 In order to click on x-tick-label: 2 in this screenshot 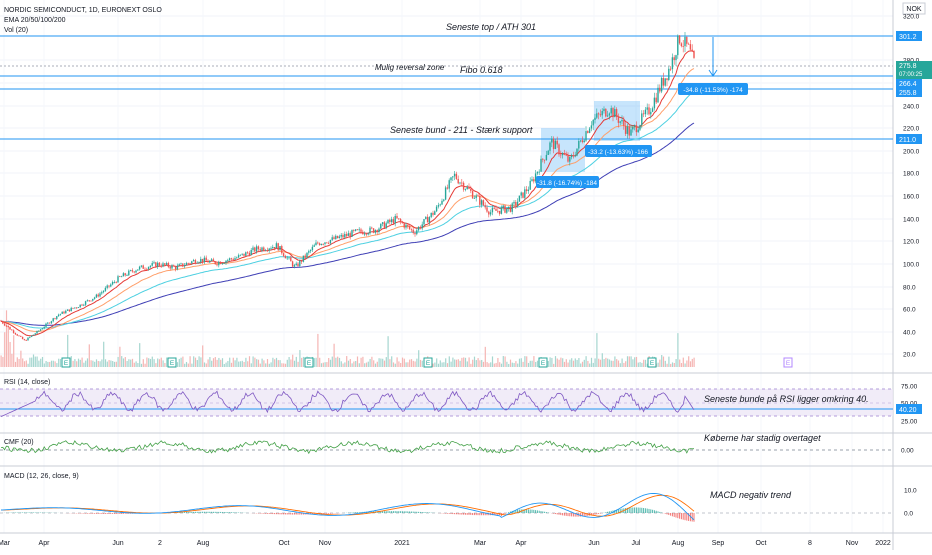, I will do `click(160, 543)`.